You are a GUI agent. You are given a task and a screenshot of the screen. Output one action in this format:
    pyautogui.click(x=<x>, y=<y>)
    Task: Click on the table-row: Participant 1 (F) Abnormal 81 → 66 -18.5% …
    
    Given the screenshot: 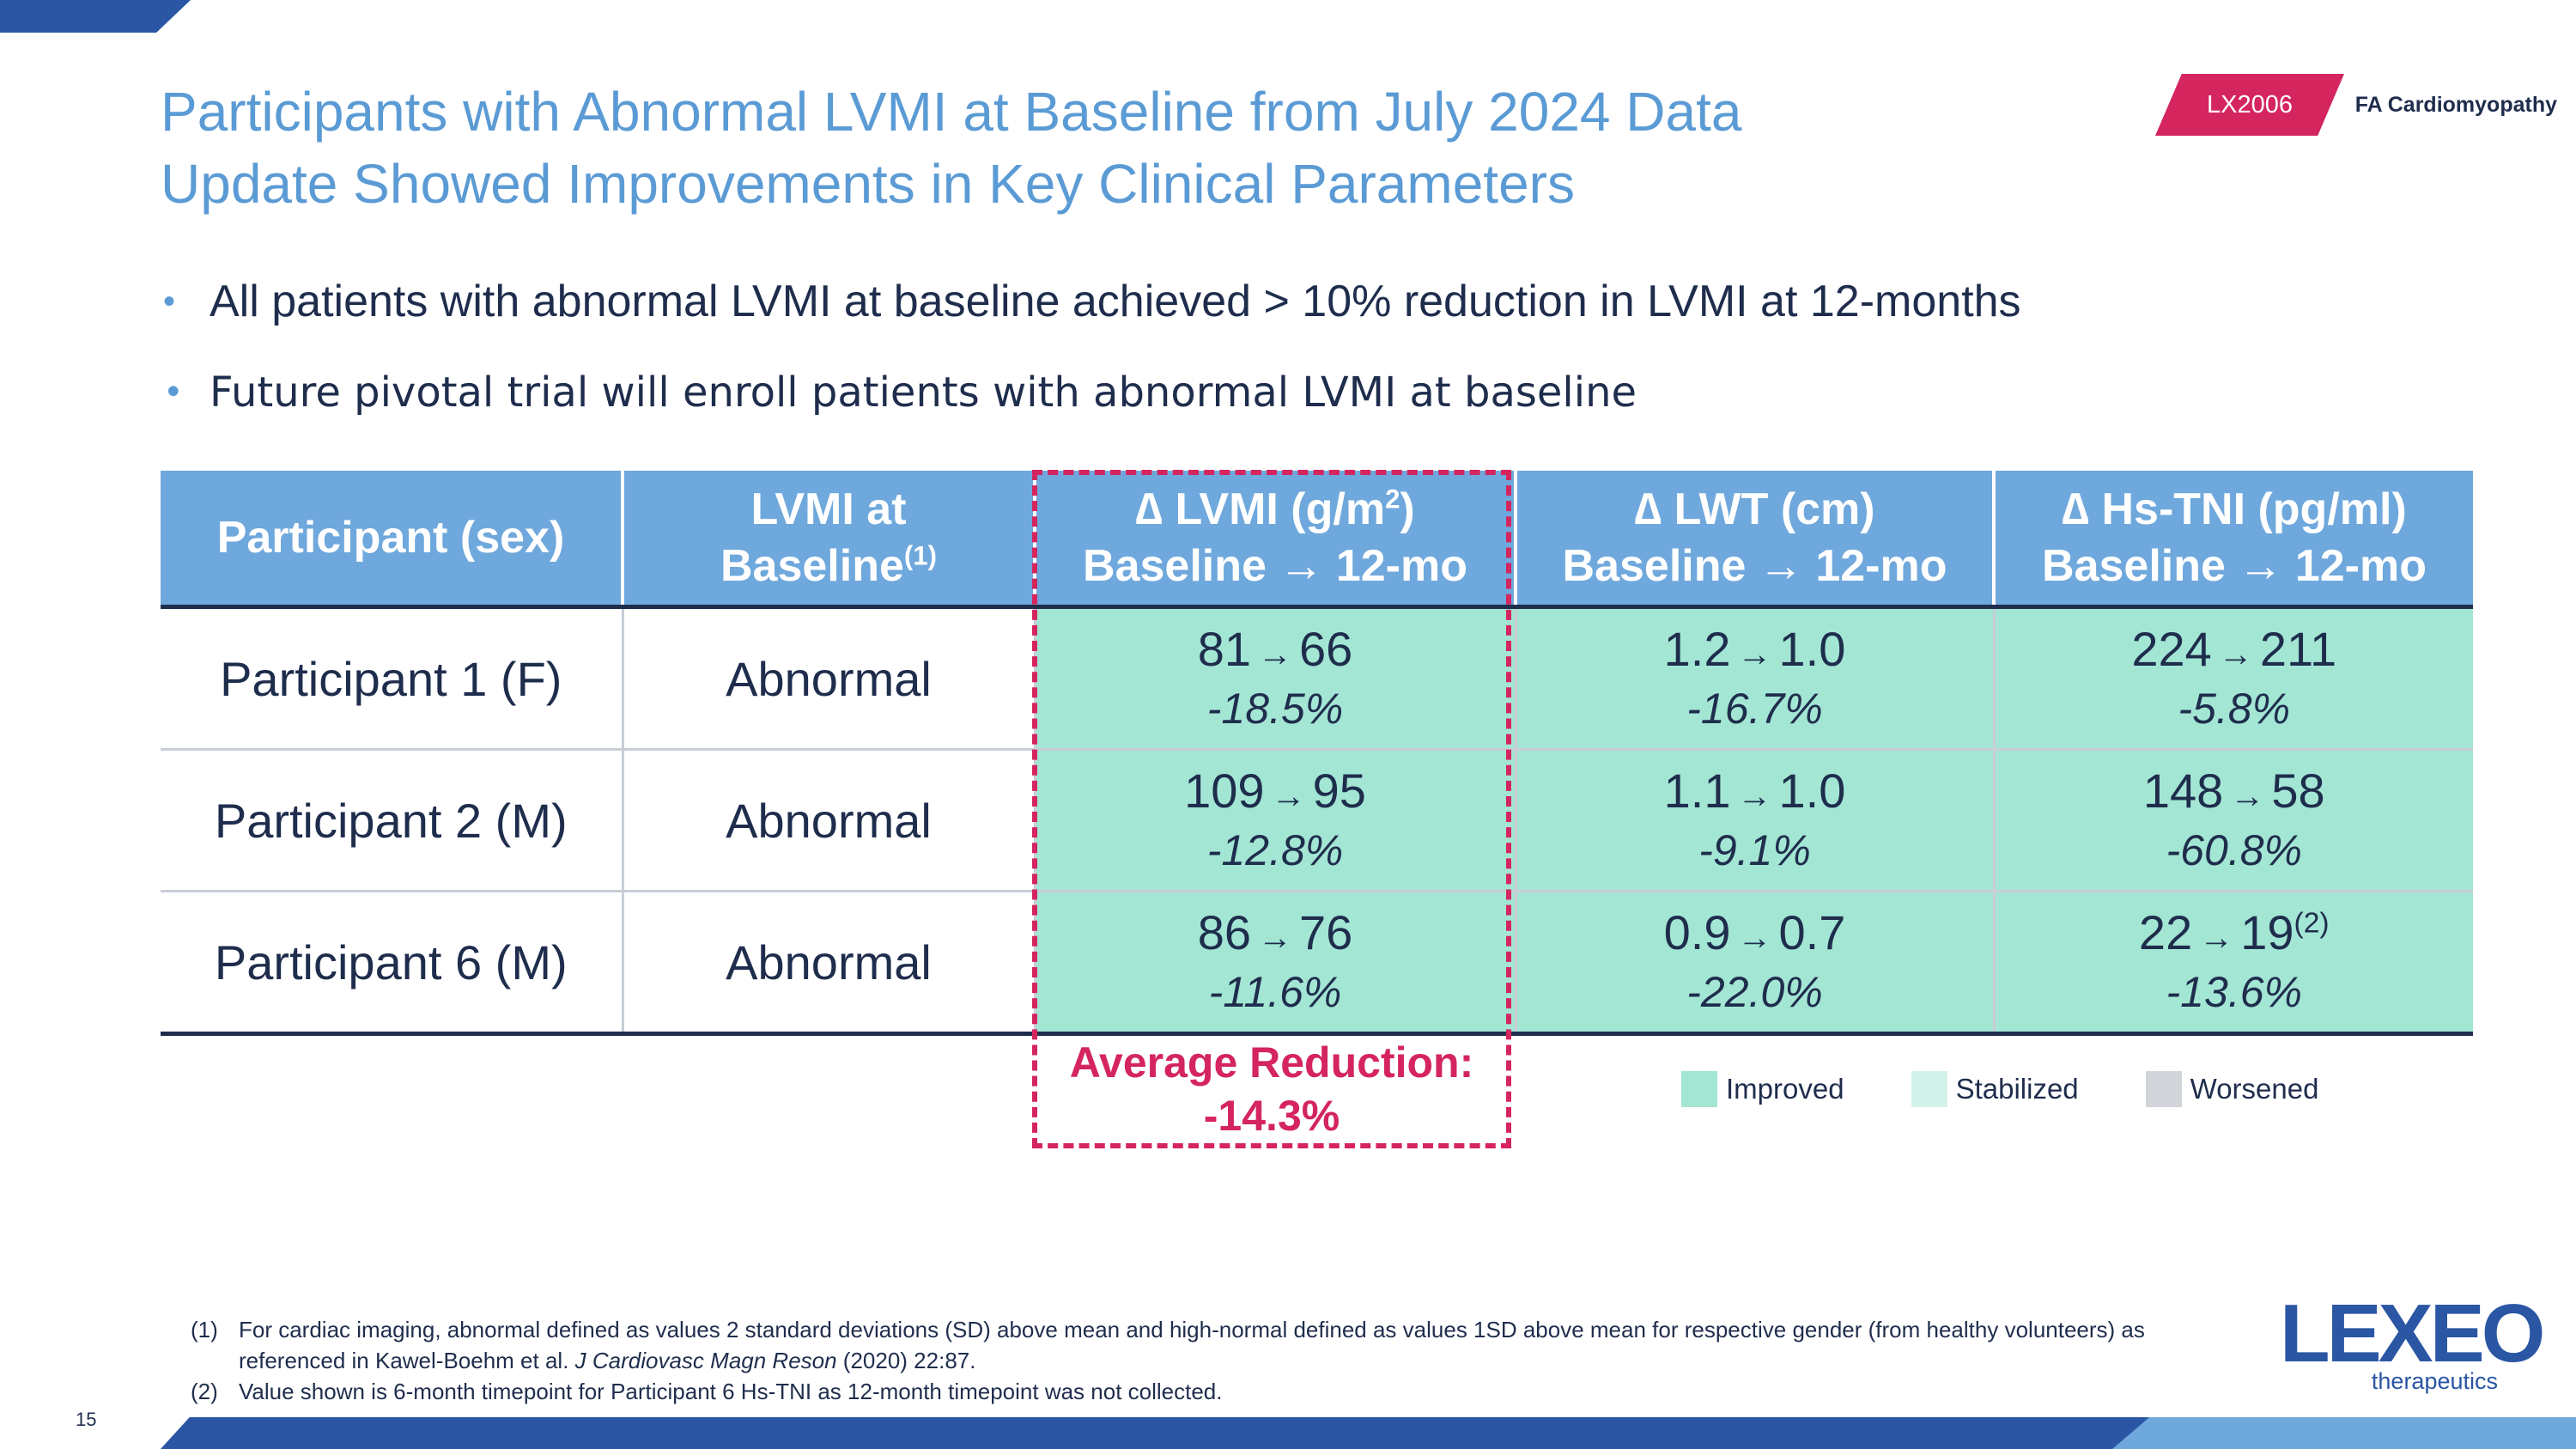 What is the action you would take?
    pyautogui.click(x=1317, y=678)
    